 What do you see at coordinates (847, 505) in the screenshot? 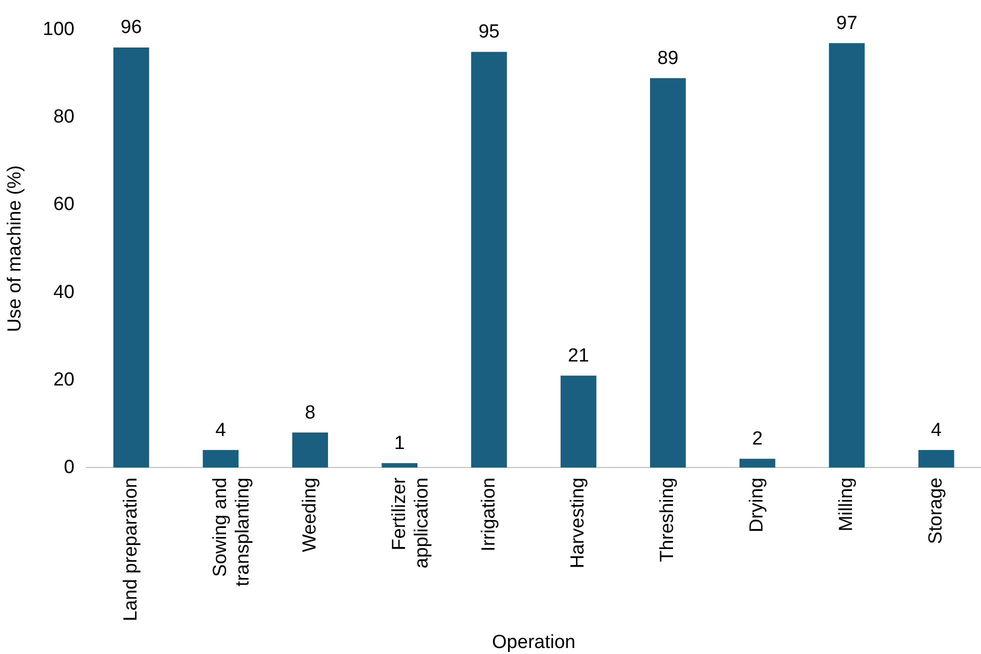
I see `x-tick-label: Milling` at bounding box center [847, 505].